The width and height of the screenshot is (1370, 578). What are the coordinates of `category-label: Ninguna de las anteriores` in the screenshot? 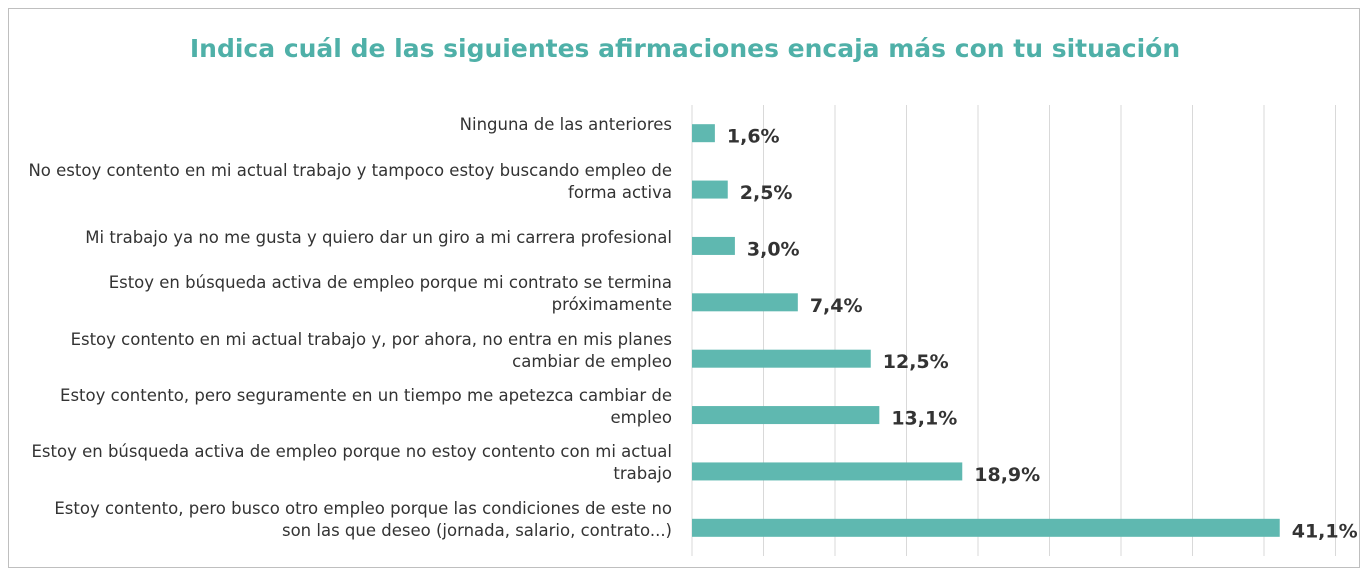 It's located at (565, 125).